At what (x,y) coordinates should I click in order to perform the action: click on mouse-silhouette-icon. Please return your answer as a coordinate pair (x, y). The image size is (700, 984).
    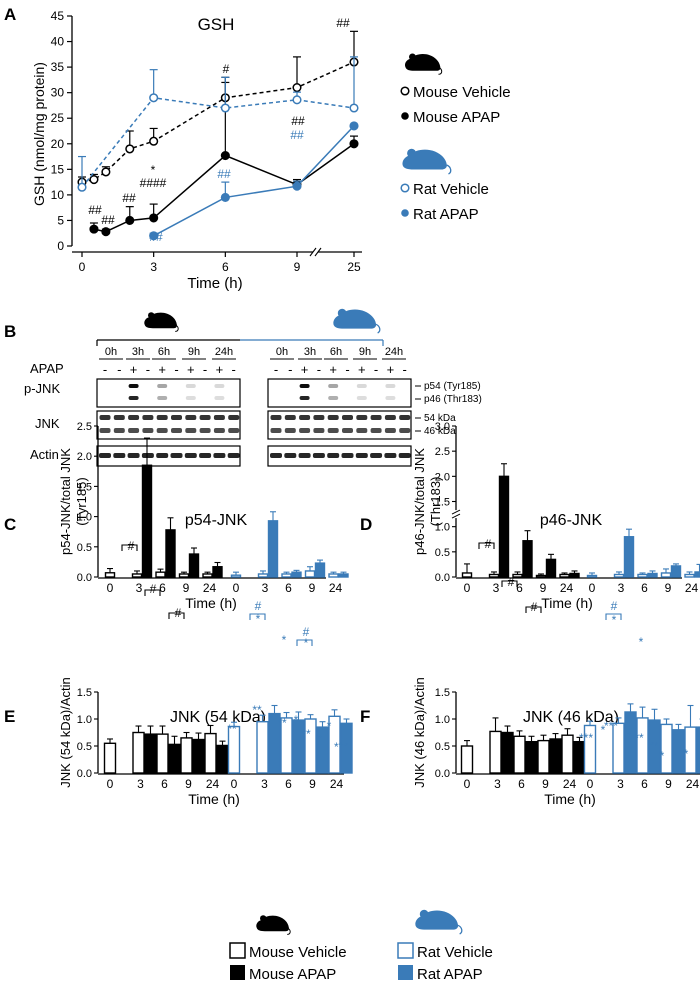
    Looking at the image, I should click on (273, 924).